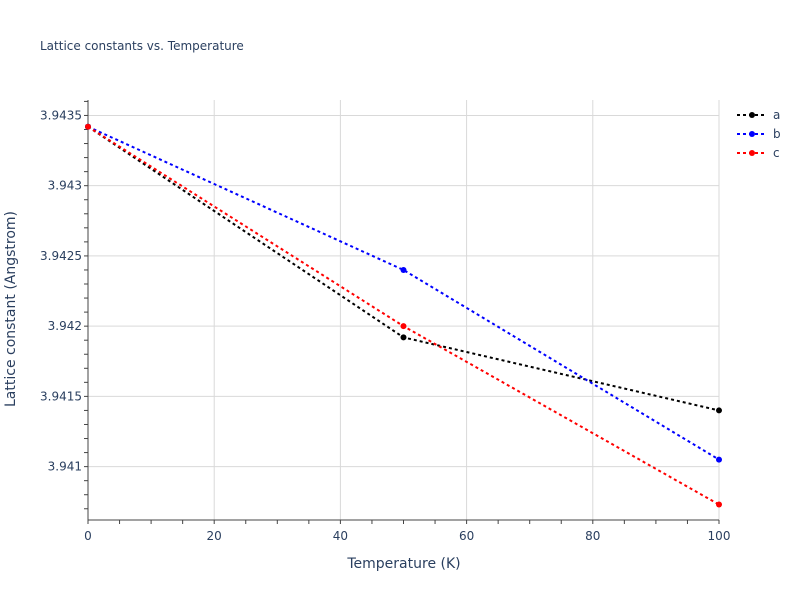  Describe the element at coordinates (88, 536) in the screenshot. I see `x-tick-label: 0` at that location.